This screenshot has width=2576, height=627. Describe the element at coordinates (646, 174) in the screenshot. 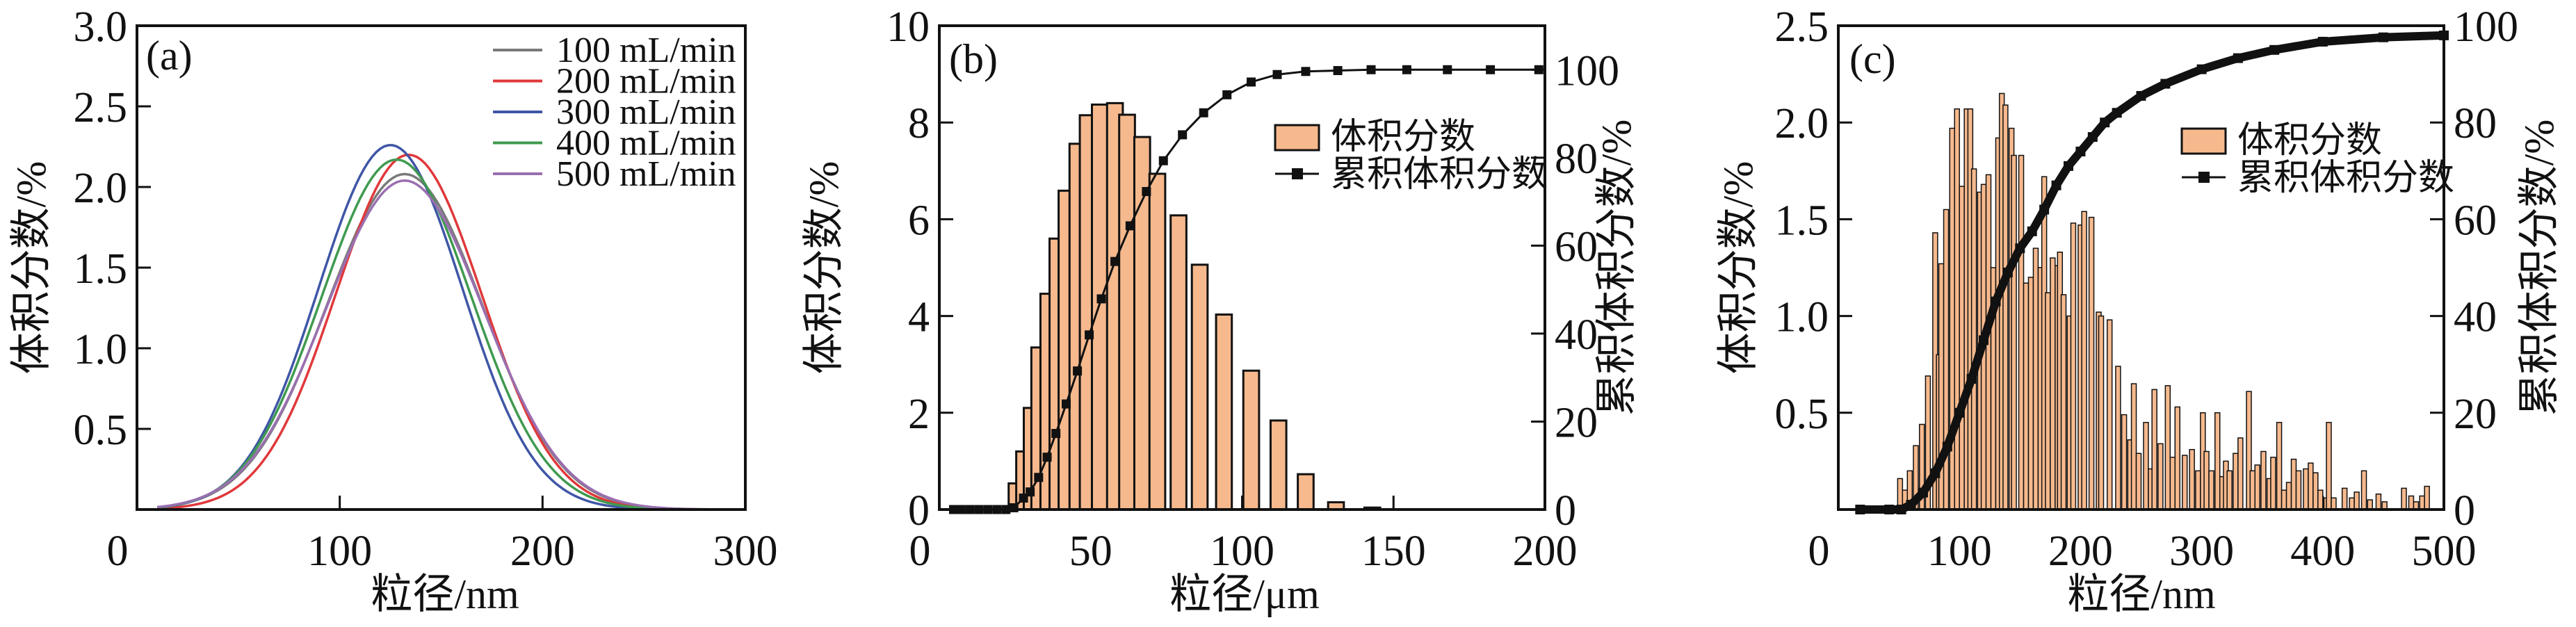

I see `legend-label: 500 mL/min` at that location.